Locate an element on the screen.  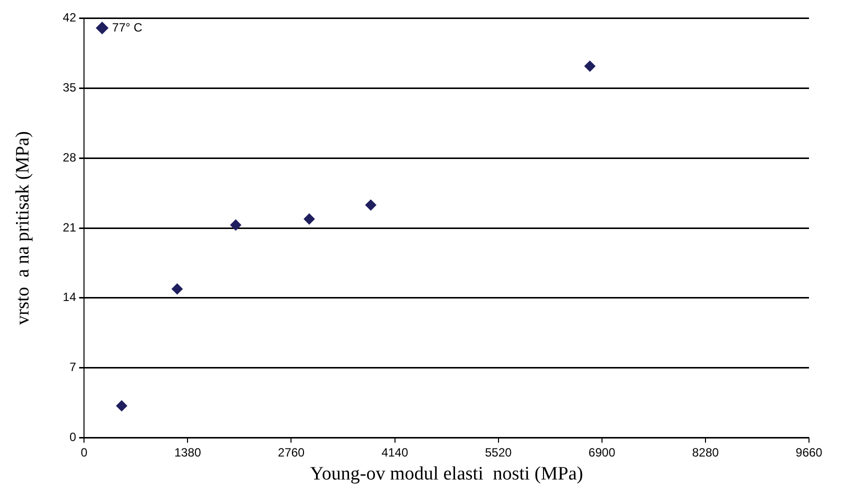
x-axis-title: Young-ov modul elasti nosti (MPa) is located at coordinates (447, 474).